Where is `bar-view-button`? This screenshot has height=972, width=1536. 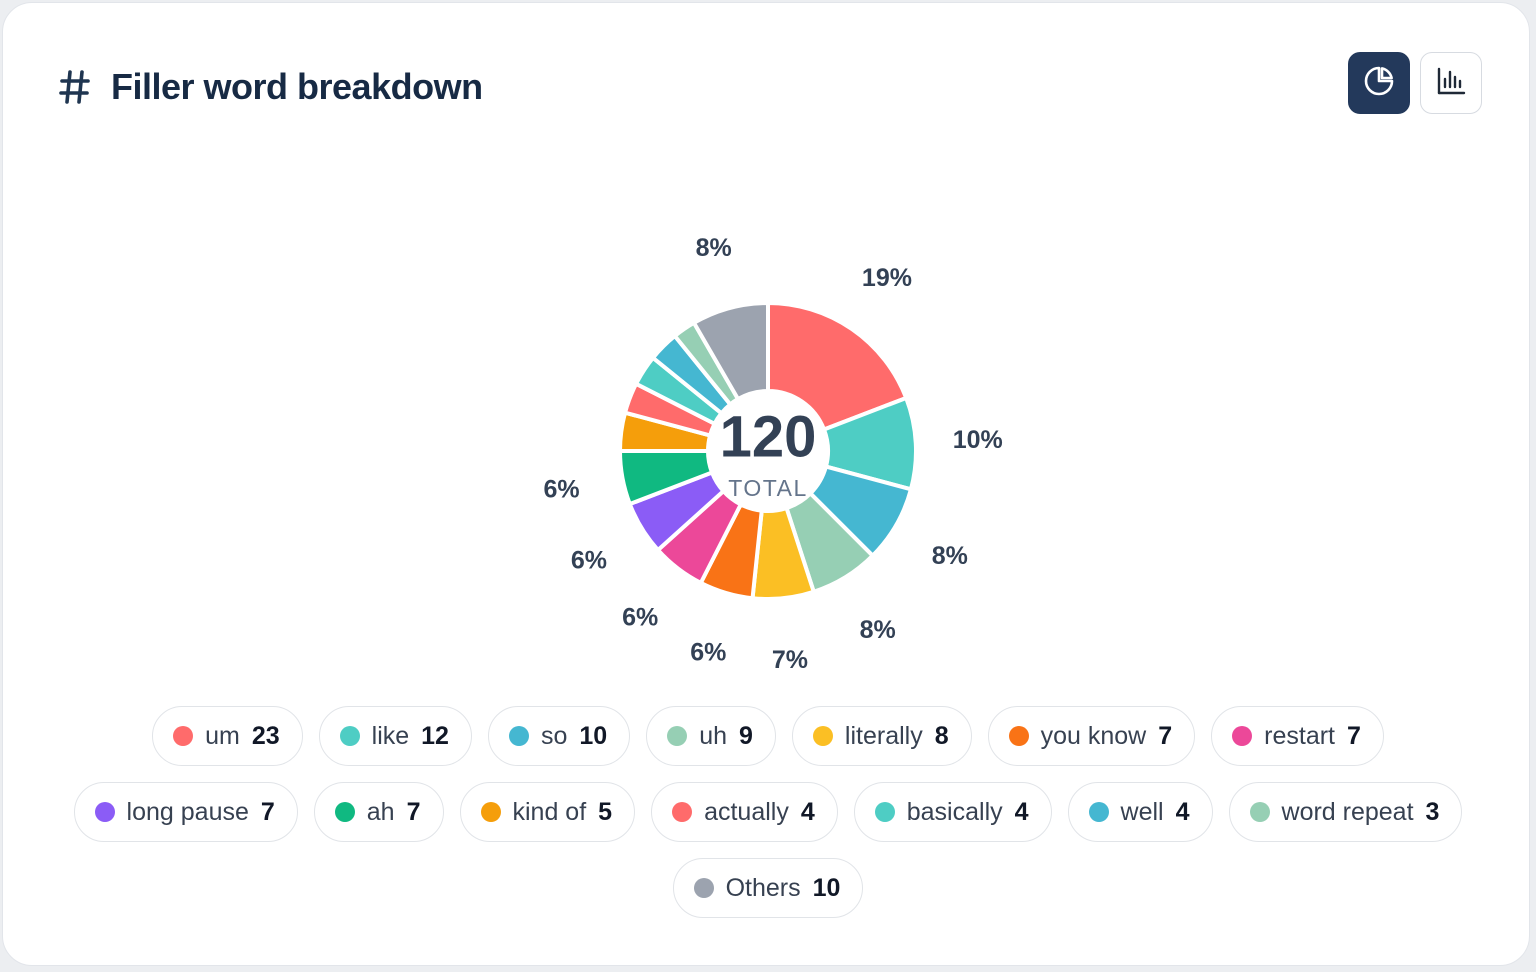 bar-view-button is located at coordinates (1451, 83).